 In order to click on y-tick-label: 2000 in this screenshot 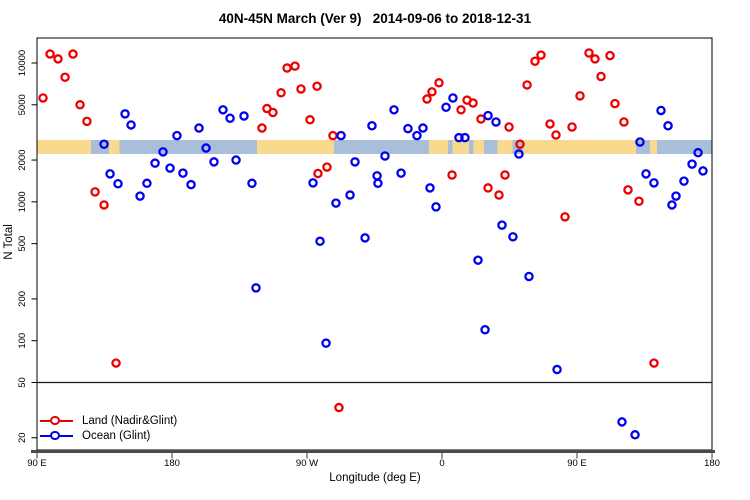, I will do `click(22, 159)`.